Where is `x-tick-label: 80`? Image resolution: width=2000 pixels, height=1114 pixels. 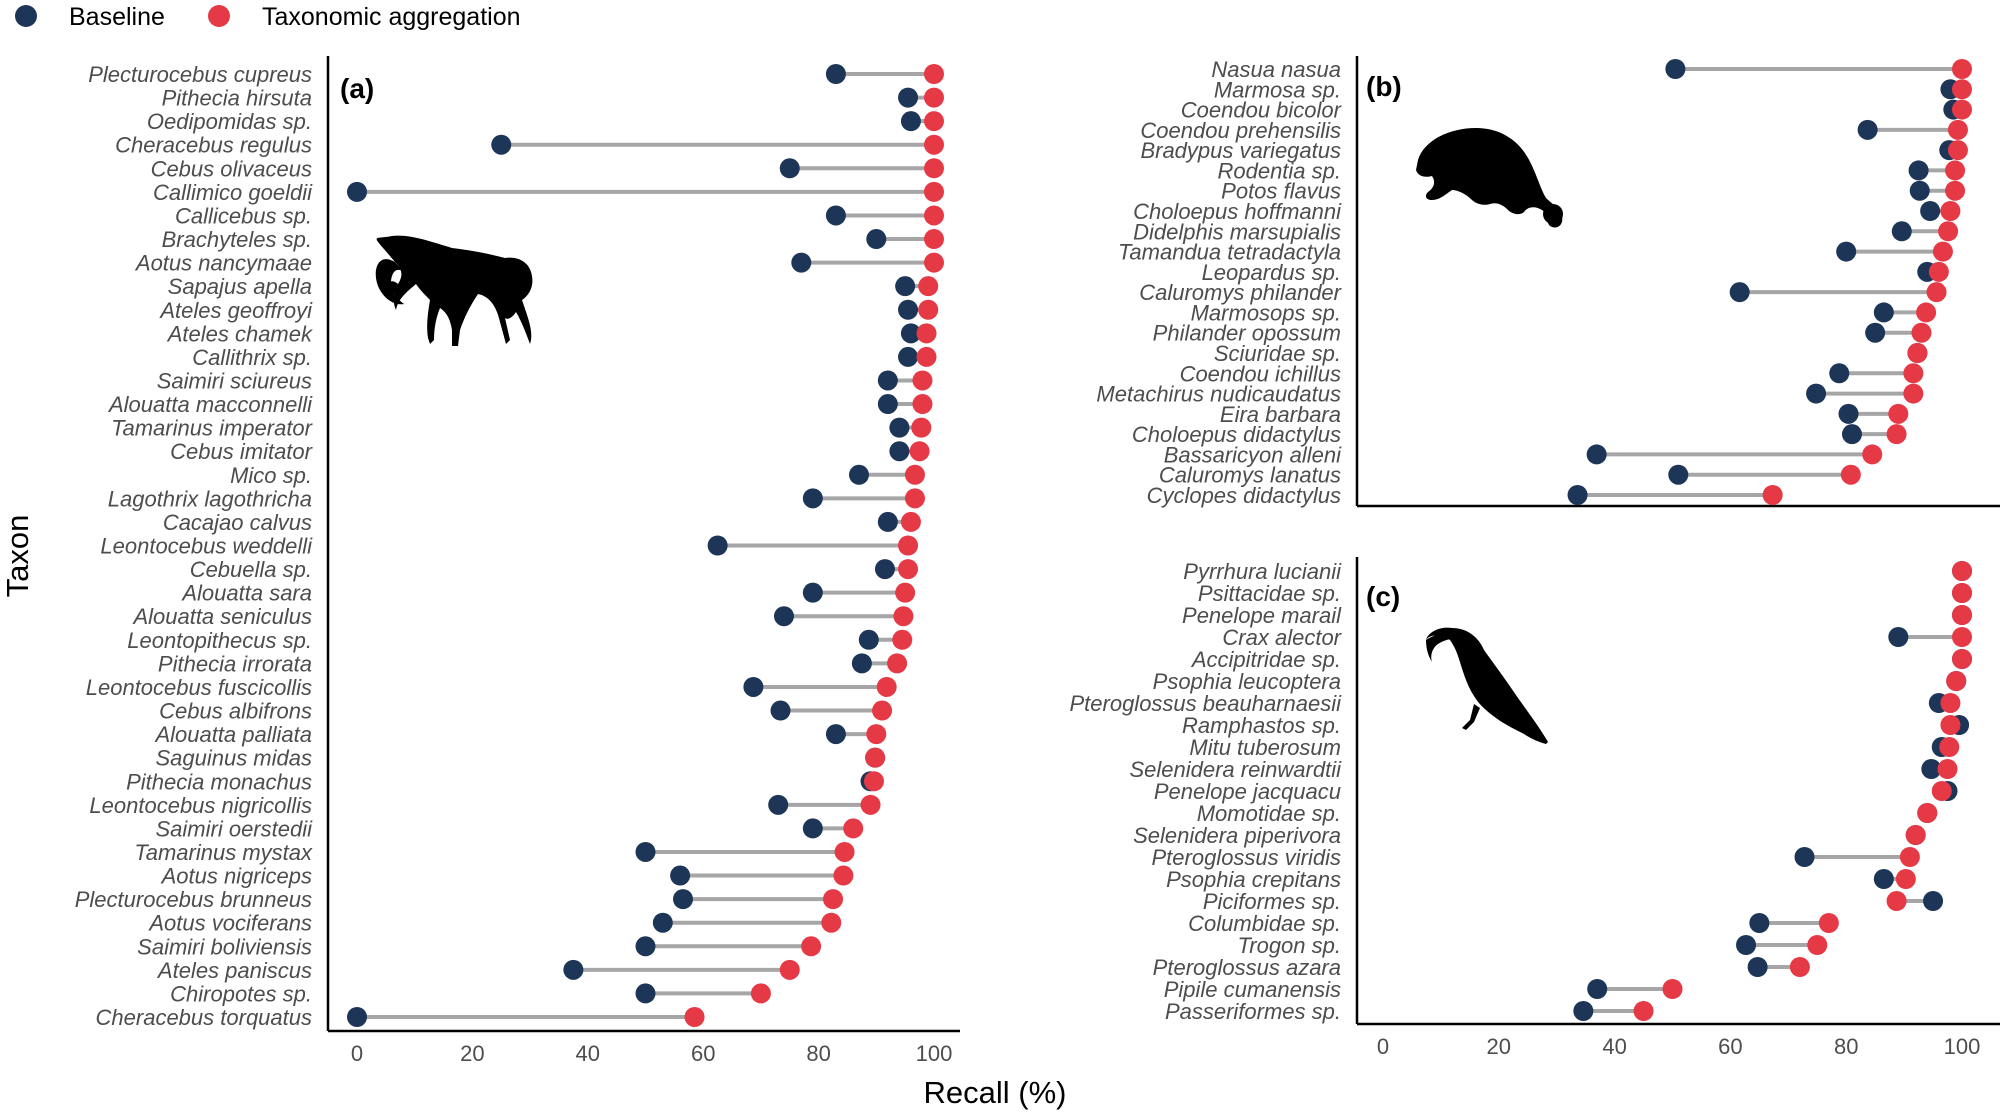 x-tick-label: 80 is located at coordinates (818, 1053).